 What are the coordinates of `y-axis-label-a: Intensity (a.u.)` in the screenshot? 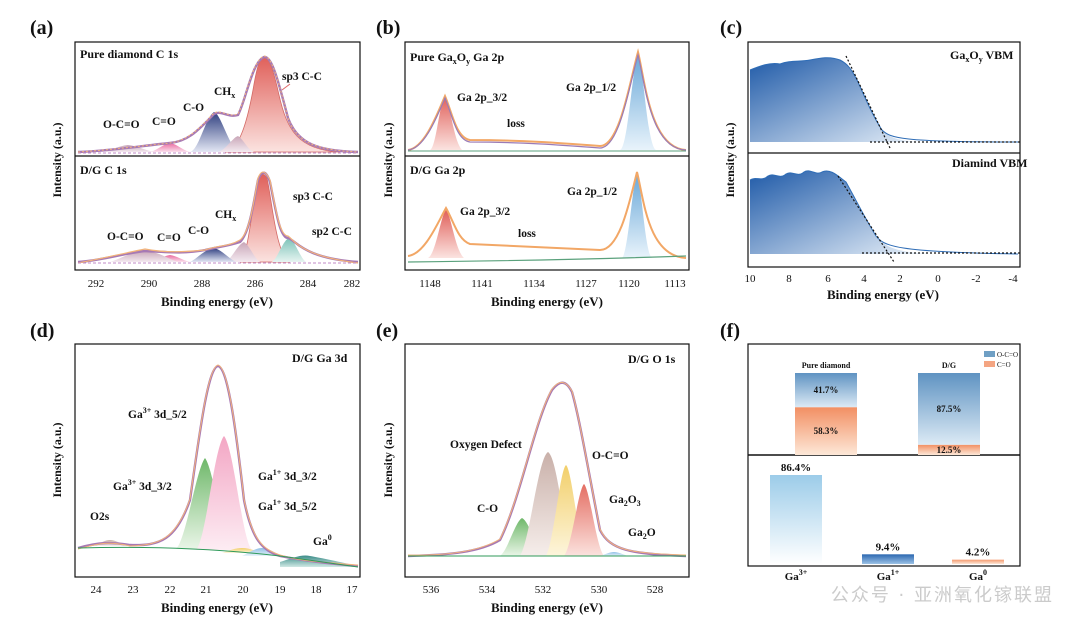 It's located at (57, 159).